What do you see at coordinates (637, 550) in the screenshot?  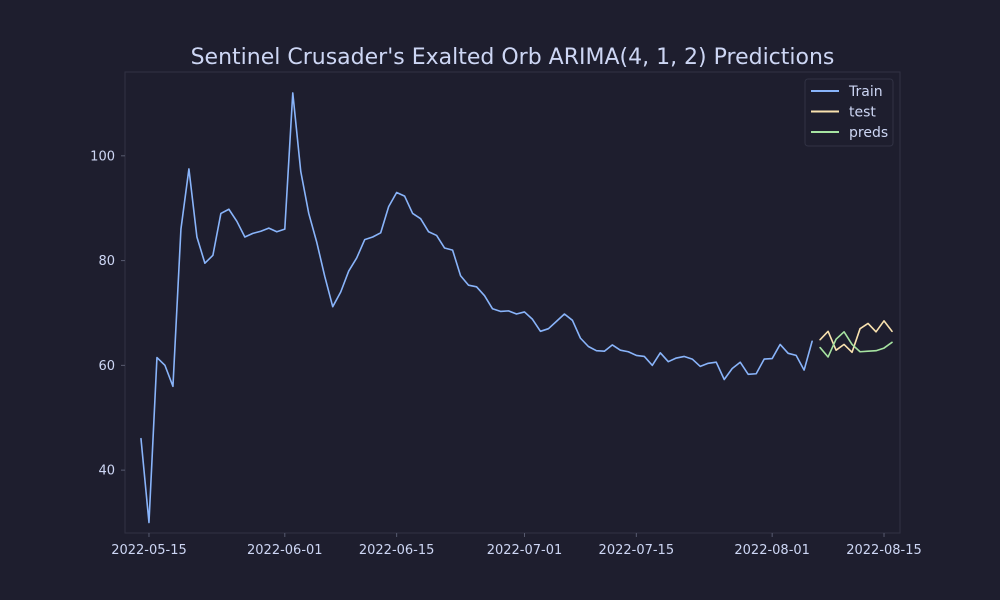 I see `x-tick-label: 2022-07-15` at bounding box center [637, 550].